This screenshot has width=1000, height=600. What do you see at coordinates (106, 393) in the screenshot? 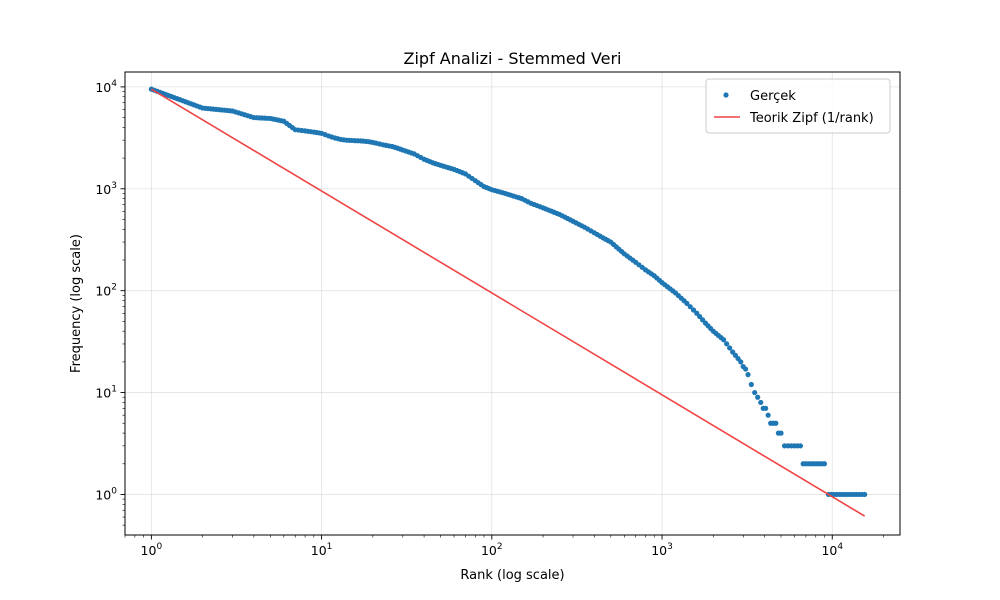
I see `y-tick-label: 101` at bounding box center [106, 393].